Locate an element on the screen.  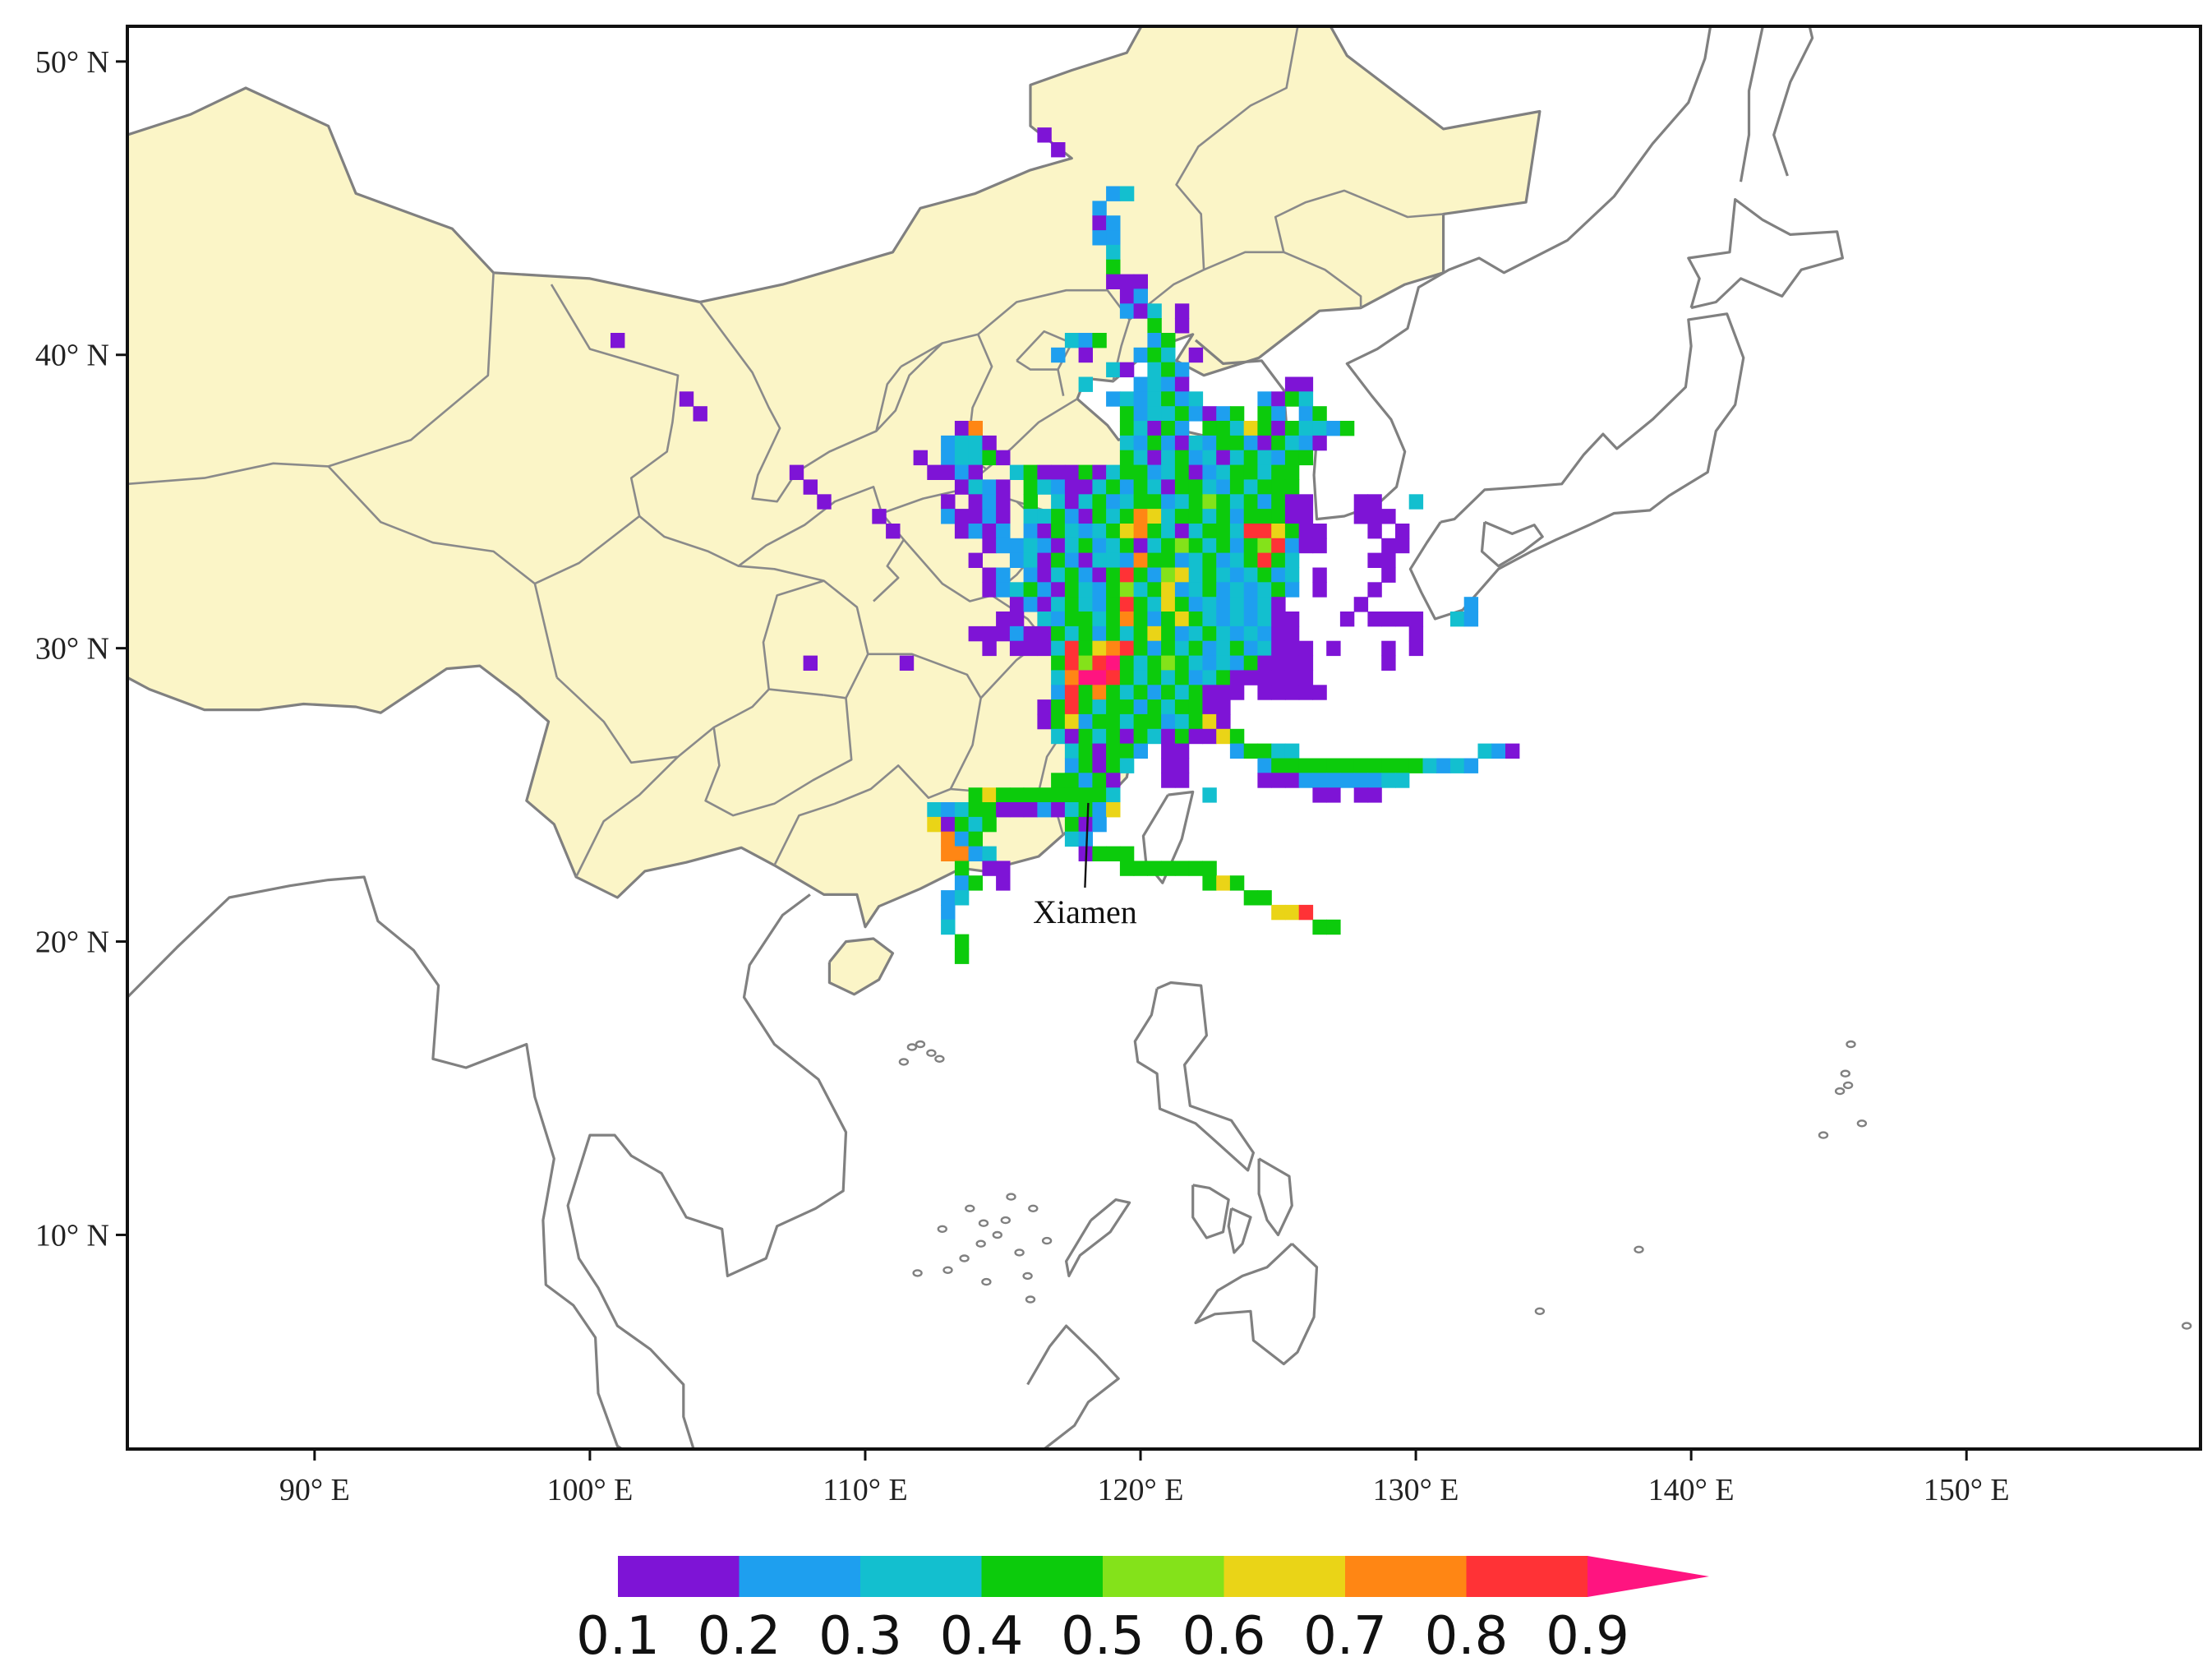
colorbar-label: 0.1 is located at coordinates (618, 1636).